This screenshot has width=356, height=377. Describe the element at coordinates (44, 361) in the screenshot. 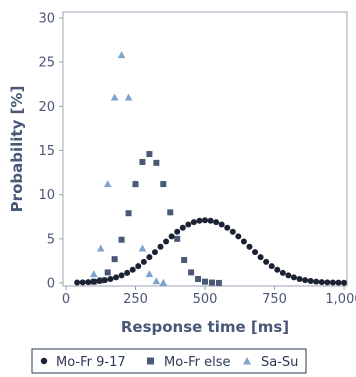

I see `legend-marker-circle-icon` at that location.